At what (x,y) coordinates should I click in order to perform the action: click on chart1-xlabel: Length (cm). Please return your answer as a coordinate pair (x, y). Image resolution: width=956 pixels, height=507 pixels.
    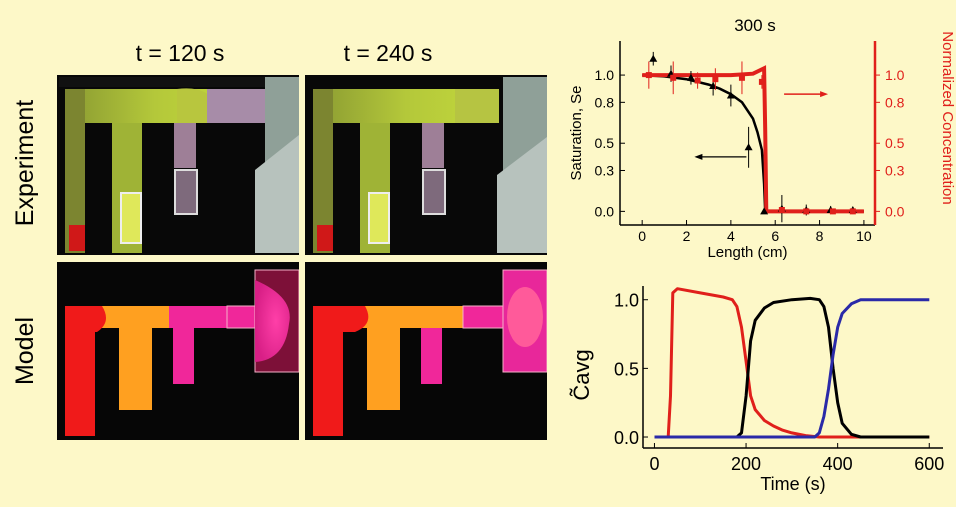
    Looking at the image, I should click on (747, 252).